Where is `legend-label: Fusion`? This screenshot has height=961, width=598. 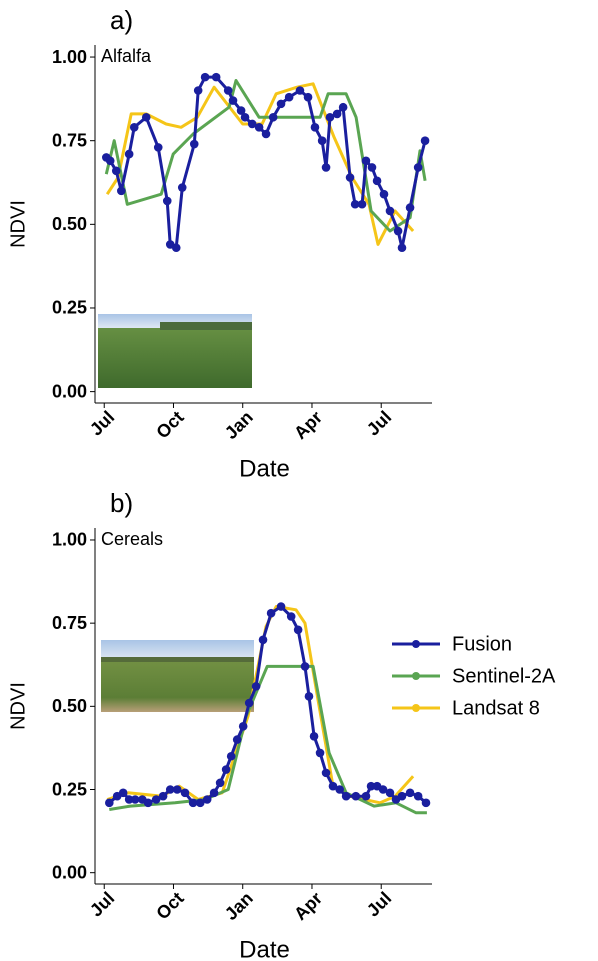
legend-label: Fusion is located at coordinates (482, 644).